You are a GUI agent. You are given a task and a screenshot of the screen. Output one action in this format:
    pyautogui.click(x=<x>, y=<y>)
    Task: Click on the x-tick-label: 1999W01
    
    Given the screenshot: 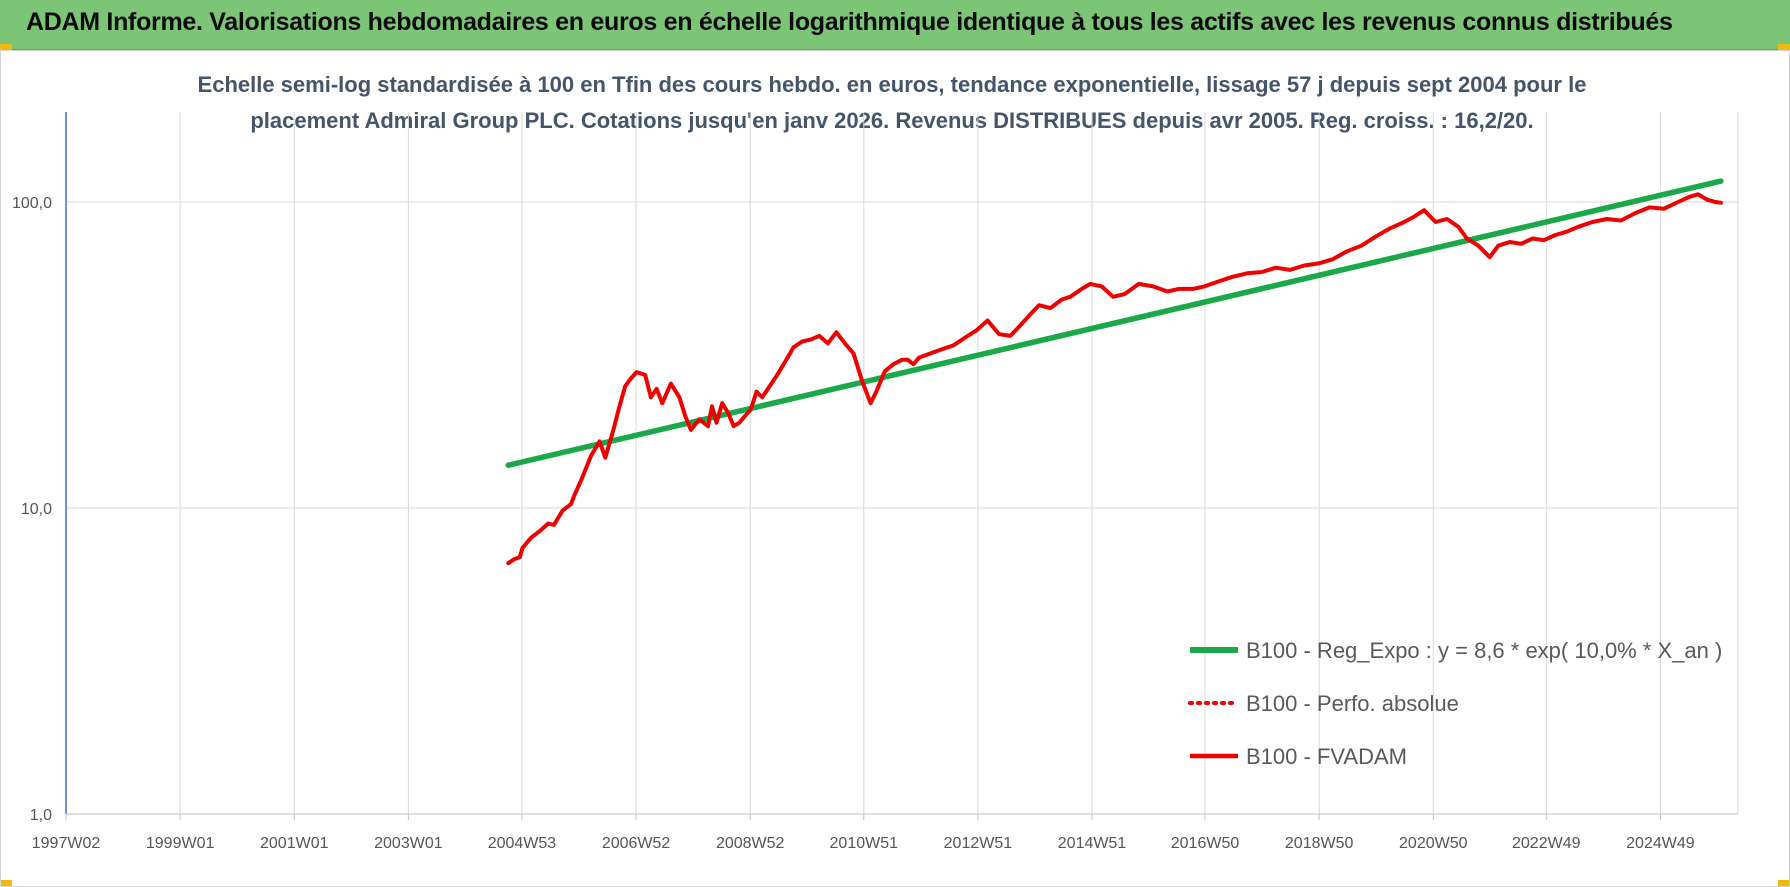 What is the action you would take?
    pyautogui.click(x=180, y=843)
    